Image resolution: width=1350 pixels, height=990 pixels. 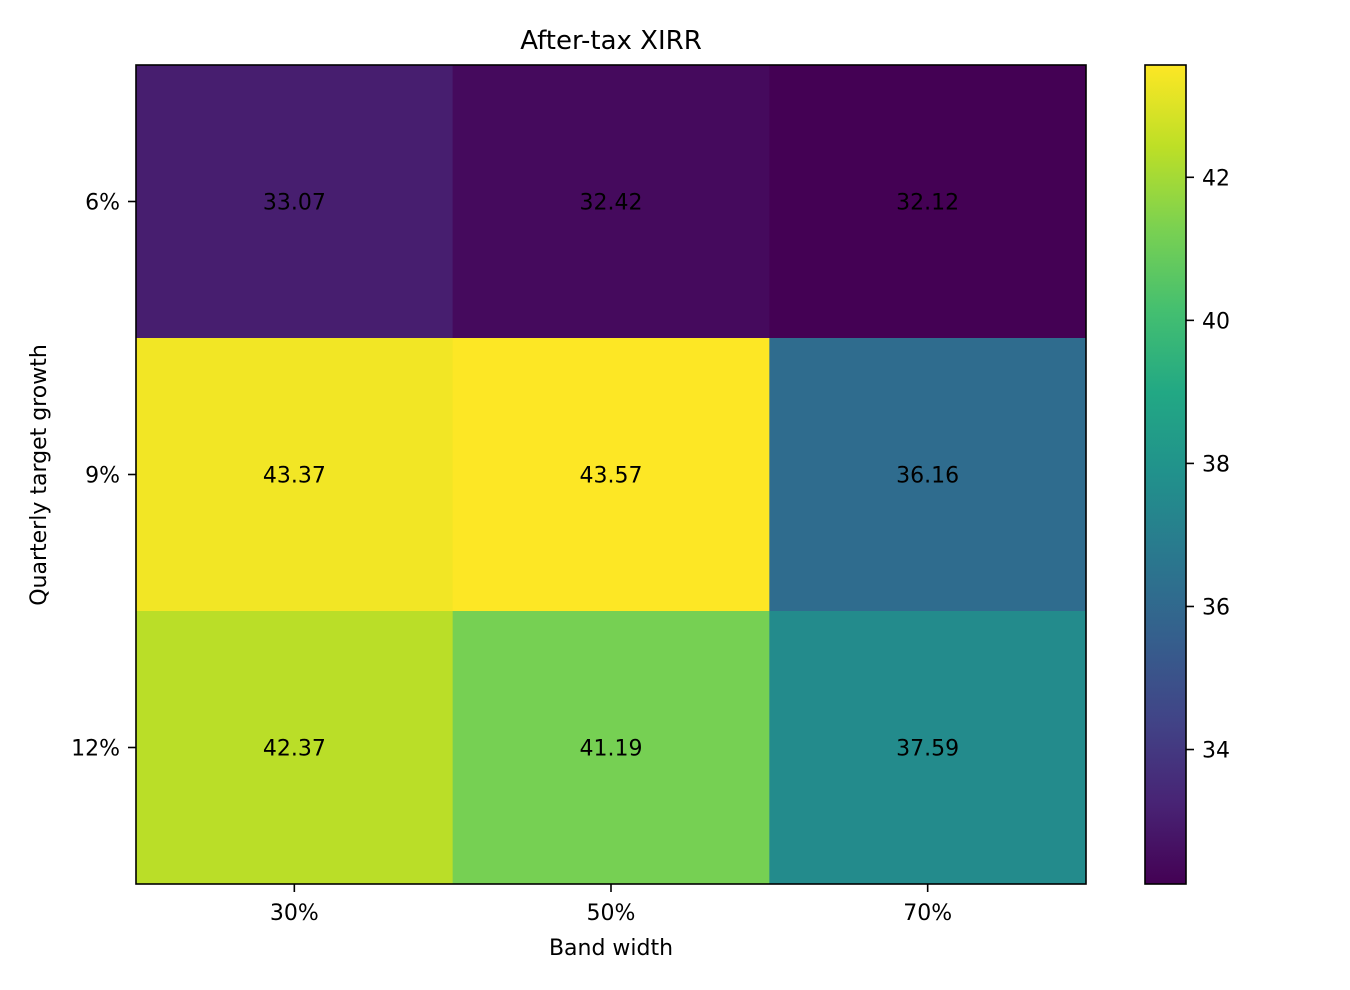 What do you see at coordinates (611, 41) in the screenshot?
I see `chart-title: After-tax XIRR` at bounding box center [611, 41].